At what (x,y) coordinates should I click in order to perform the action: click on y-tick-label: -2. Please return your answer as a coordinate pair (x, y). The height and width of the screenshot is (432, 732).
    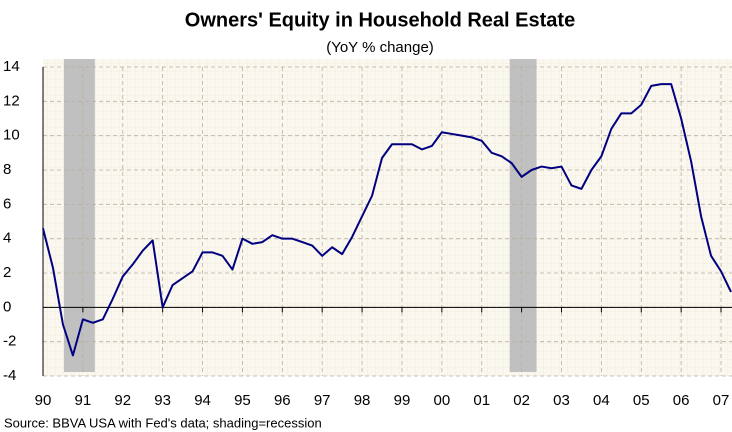
    Looking at the image, I should click on (9, 341).